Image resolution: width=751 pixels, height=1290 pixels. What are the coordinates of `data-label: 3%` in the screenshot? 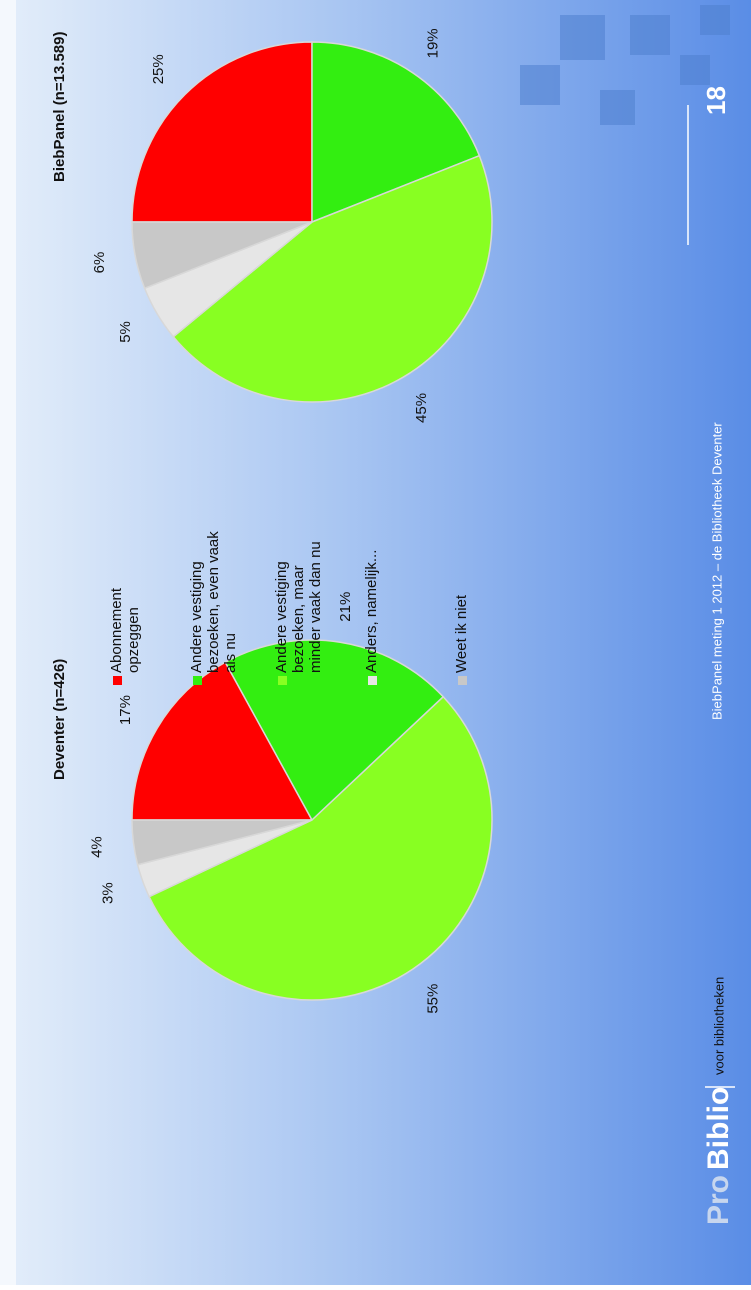 It's located at (108, 893).